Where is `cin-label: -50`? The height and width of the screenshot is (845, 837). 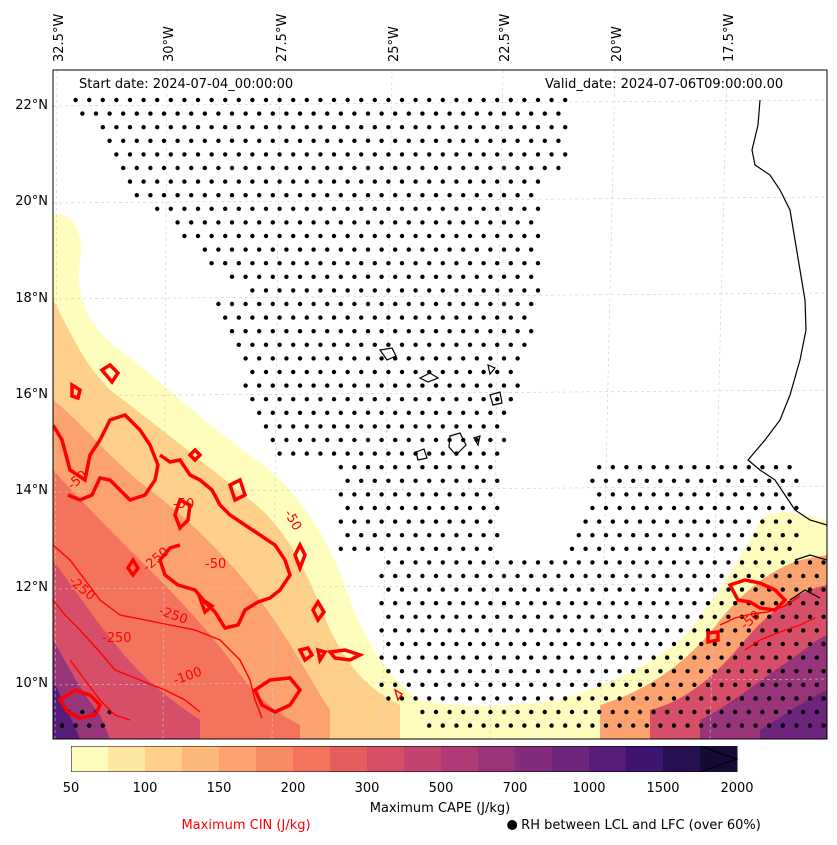 cin-label: -50 is located at coordinates (183, 504).